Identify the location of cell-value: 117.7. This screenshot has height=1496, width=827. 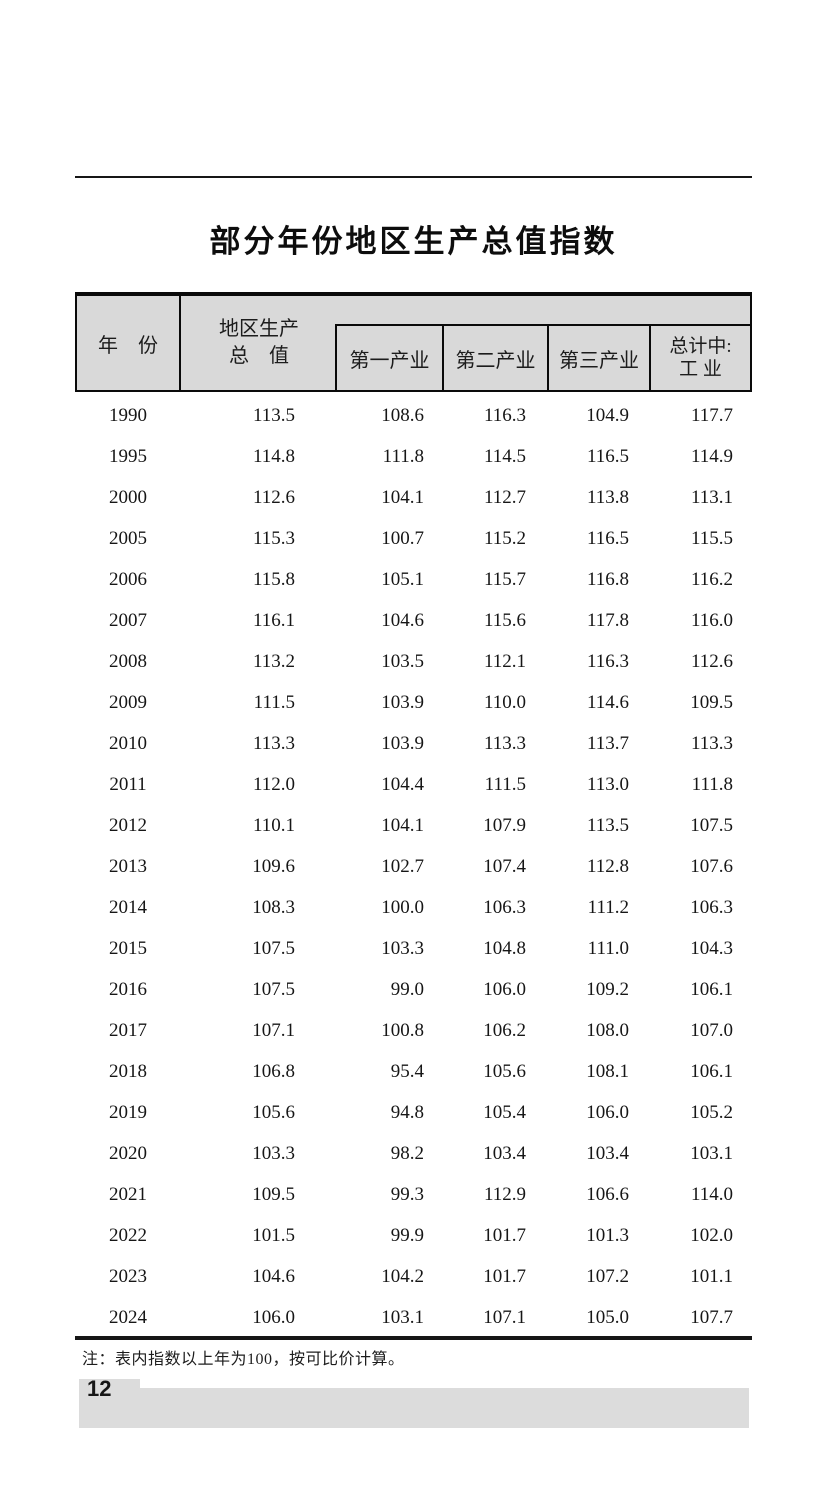
(711, 415).